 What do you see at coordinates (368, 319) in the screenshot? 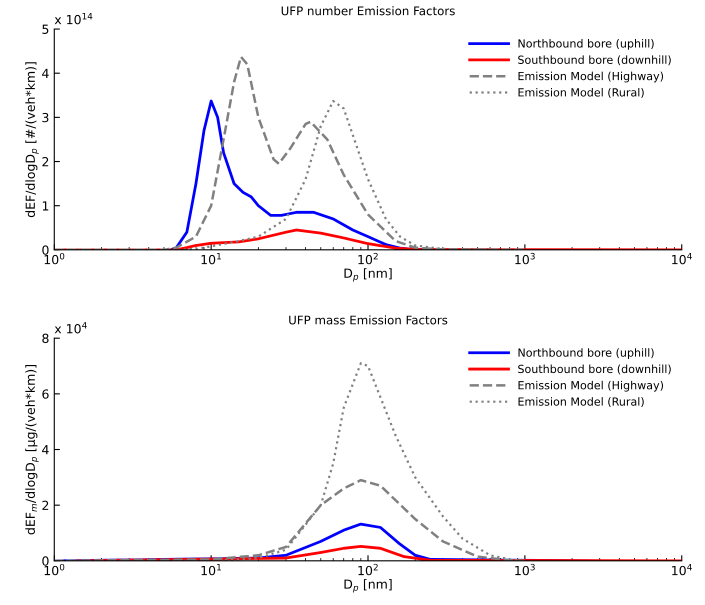
I see `chart-title: UFP mass Emission Factors` at bounding box center [368, 319].